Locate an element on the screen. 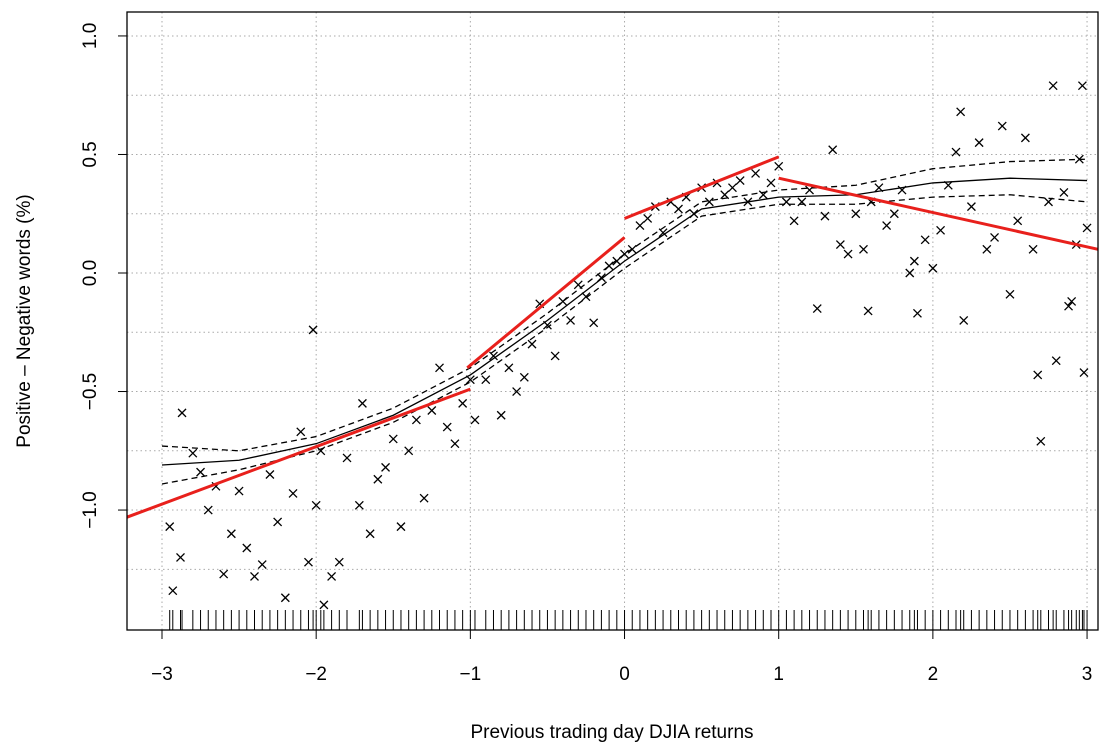 Image resolution: width=1115 pixels, height=747 pixels. x-tick-label: 2 is located at coordinates (933, 674).